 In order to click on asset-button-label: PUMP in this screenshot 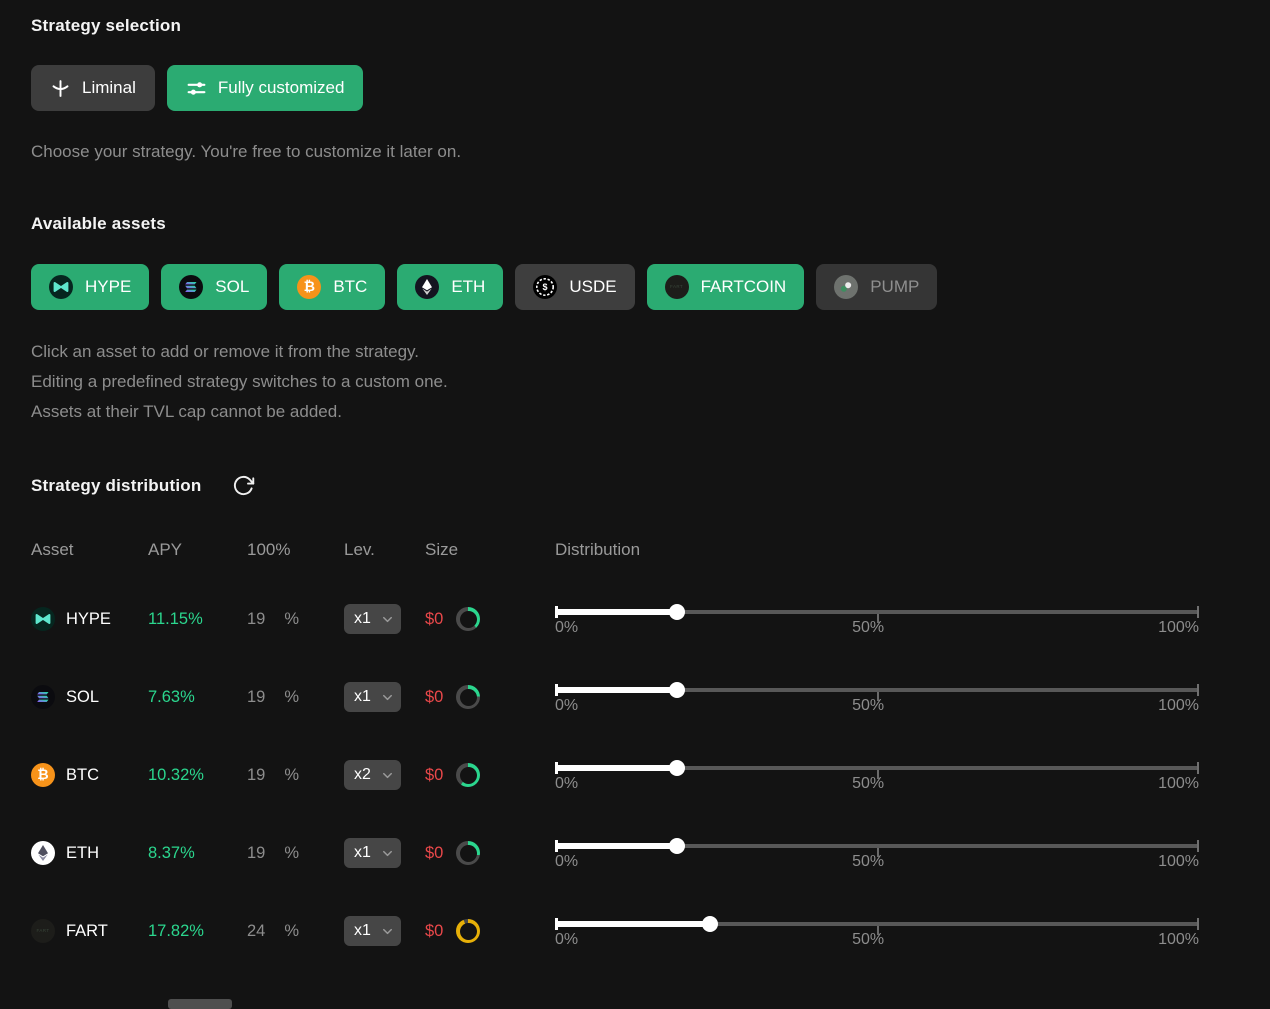, I will do `click(895, 286)`.